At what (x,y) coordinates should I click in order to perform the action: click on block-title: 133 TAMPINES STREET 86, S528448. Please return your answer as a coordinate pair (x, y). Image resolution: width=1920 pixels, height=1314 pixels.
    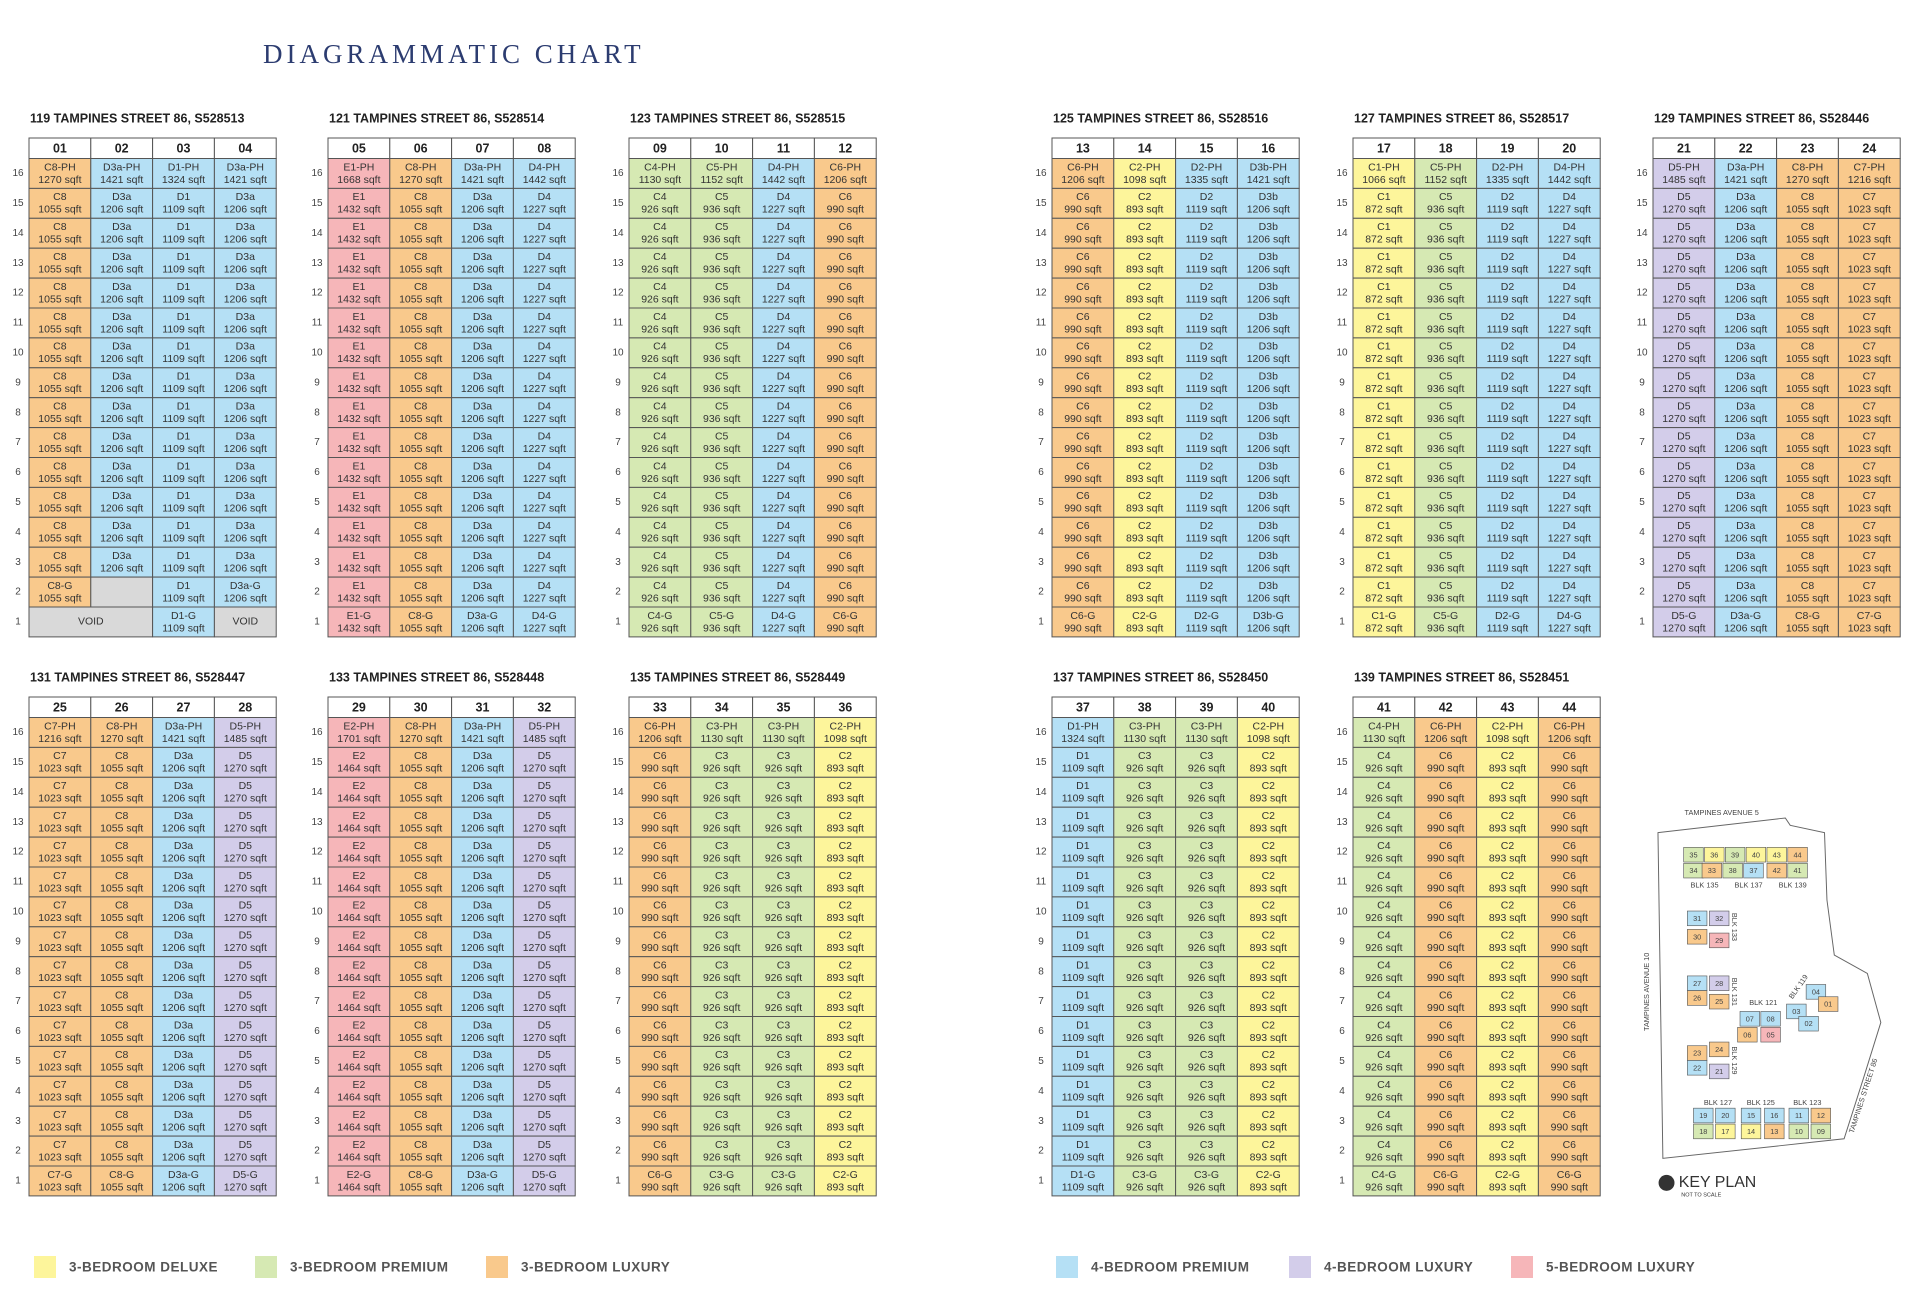
    Looking at the image, I should click on (436, 677).